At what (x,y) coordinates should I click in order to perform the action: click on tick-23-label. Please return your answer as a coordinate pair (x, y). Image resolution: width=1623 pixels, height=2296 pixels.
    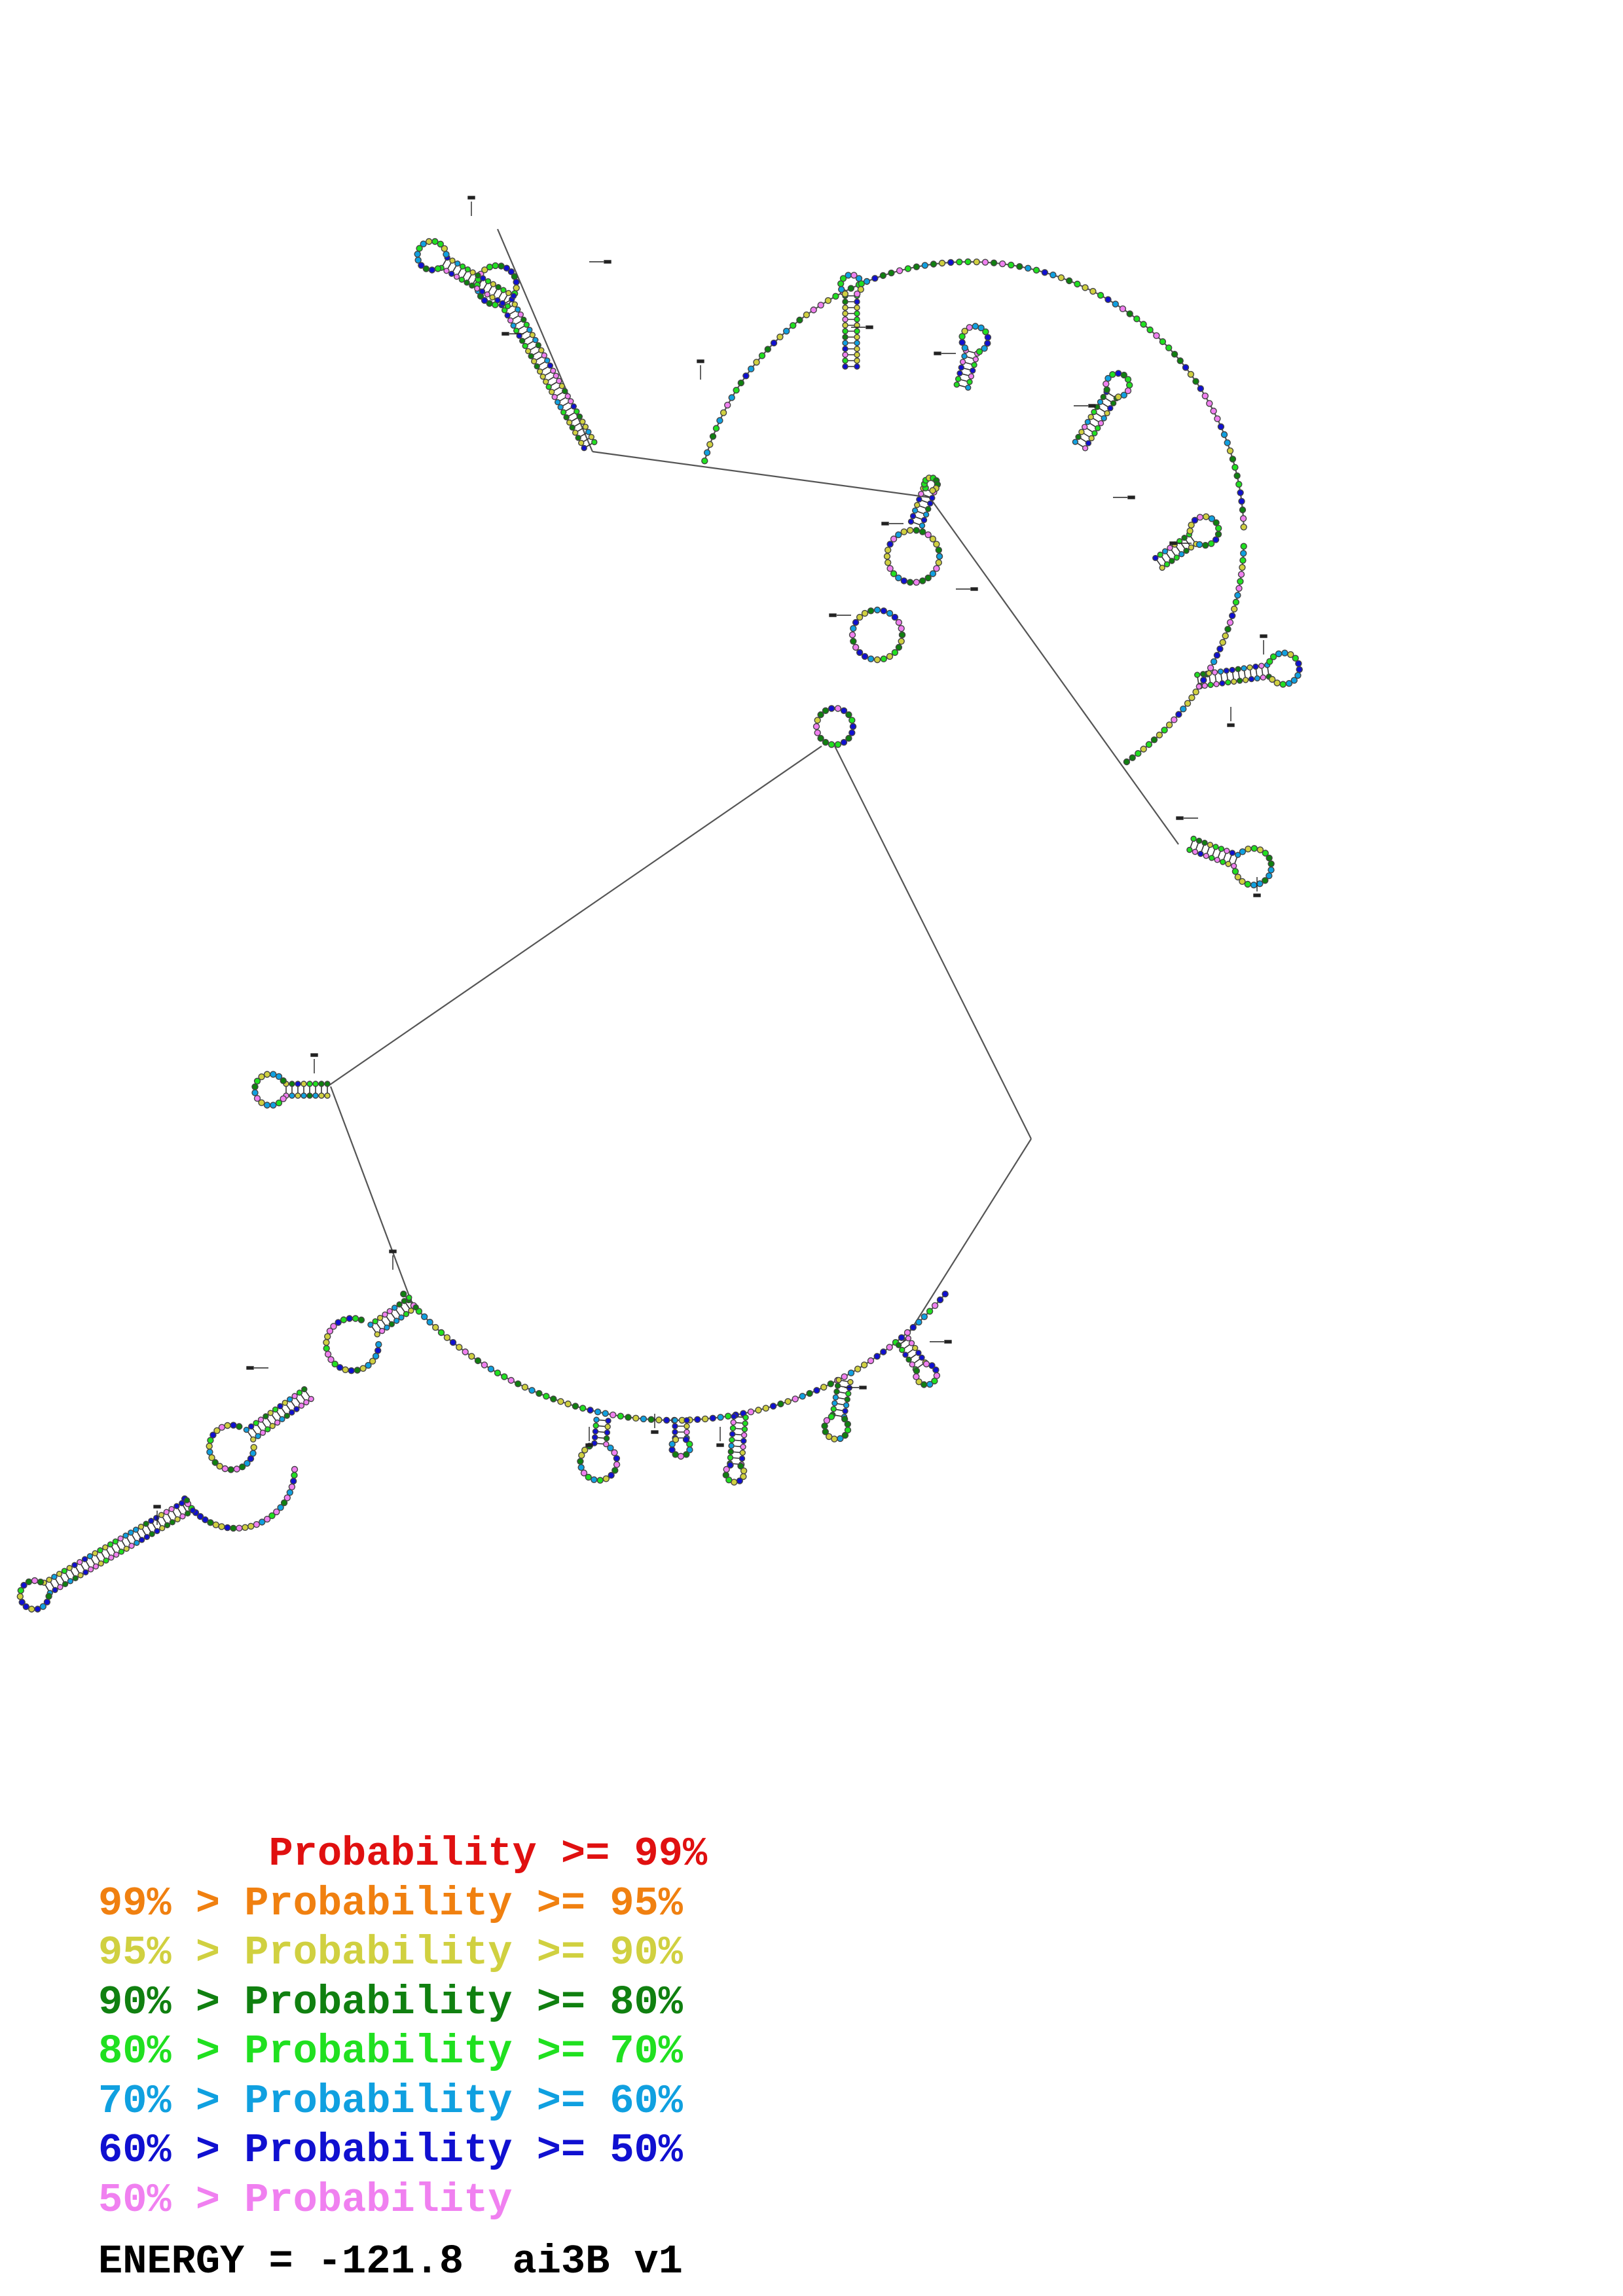
    Looking at the image, I should click on (863, 1388).